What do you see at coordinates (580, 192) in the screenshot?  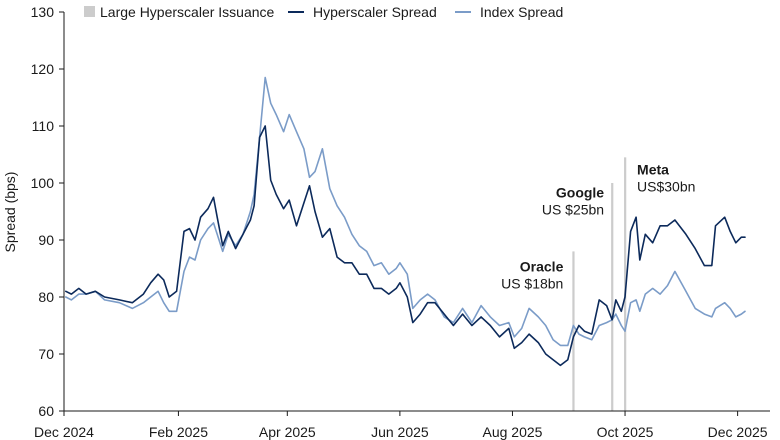 I see `annotation-name: Google` at bounding box center [580, 192].